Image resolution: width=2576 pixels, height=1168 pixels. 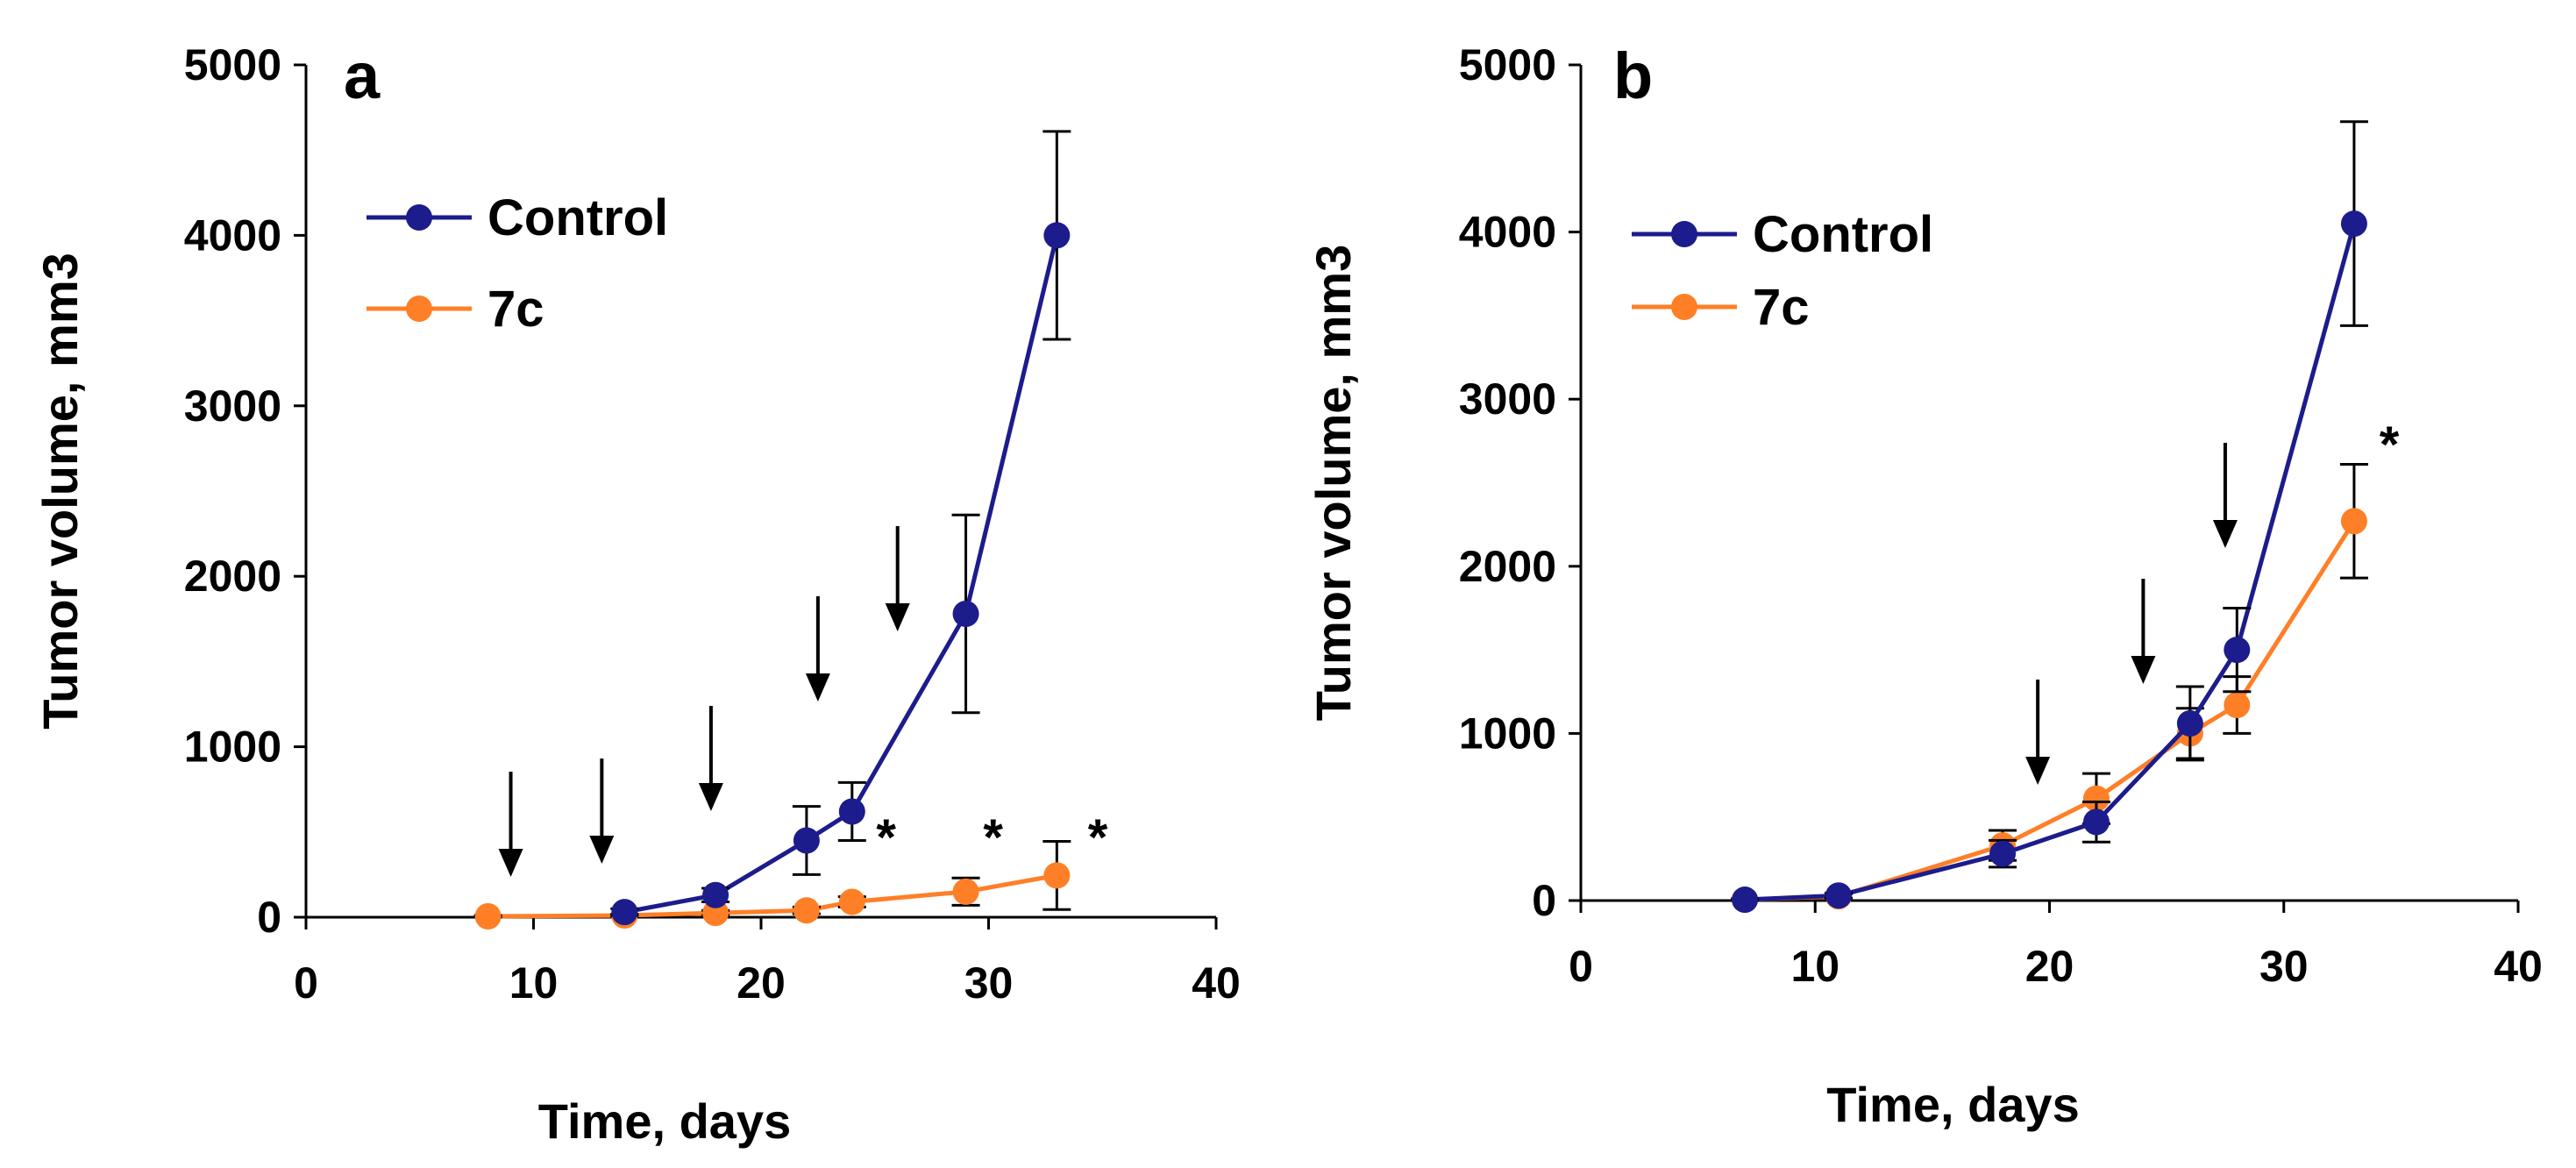 I want to click on series-7c, so click(x=2049, y=688).